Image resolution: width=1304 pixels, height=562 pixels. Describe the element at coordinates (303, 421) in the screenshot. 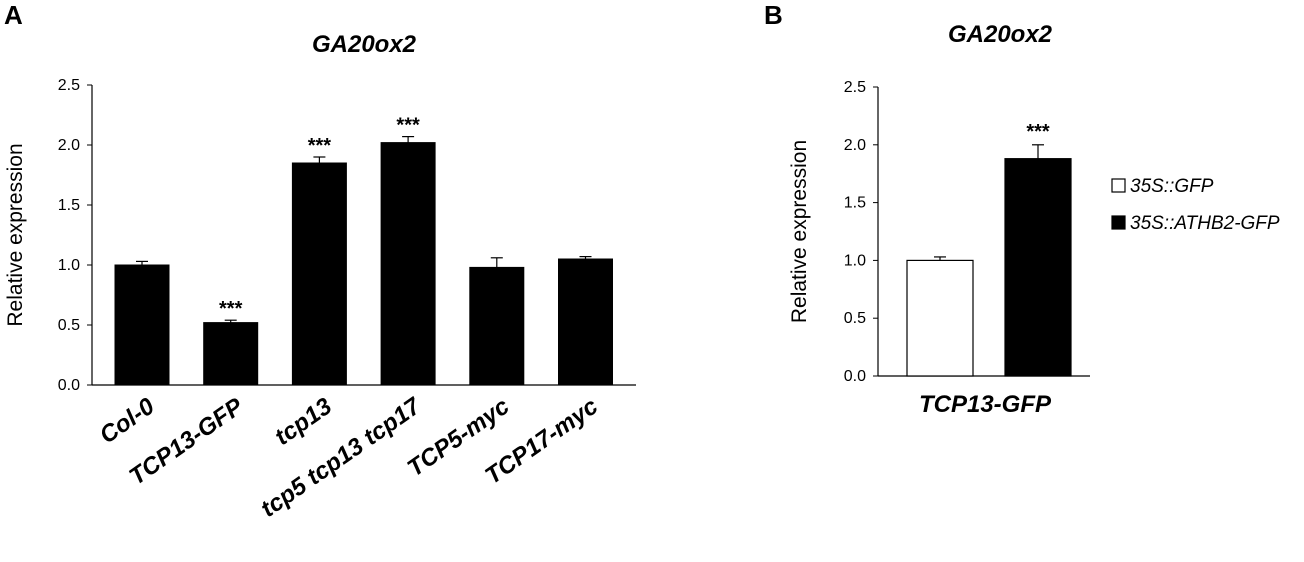

I see `x-tick-label: tcp13` at that location.